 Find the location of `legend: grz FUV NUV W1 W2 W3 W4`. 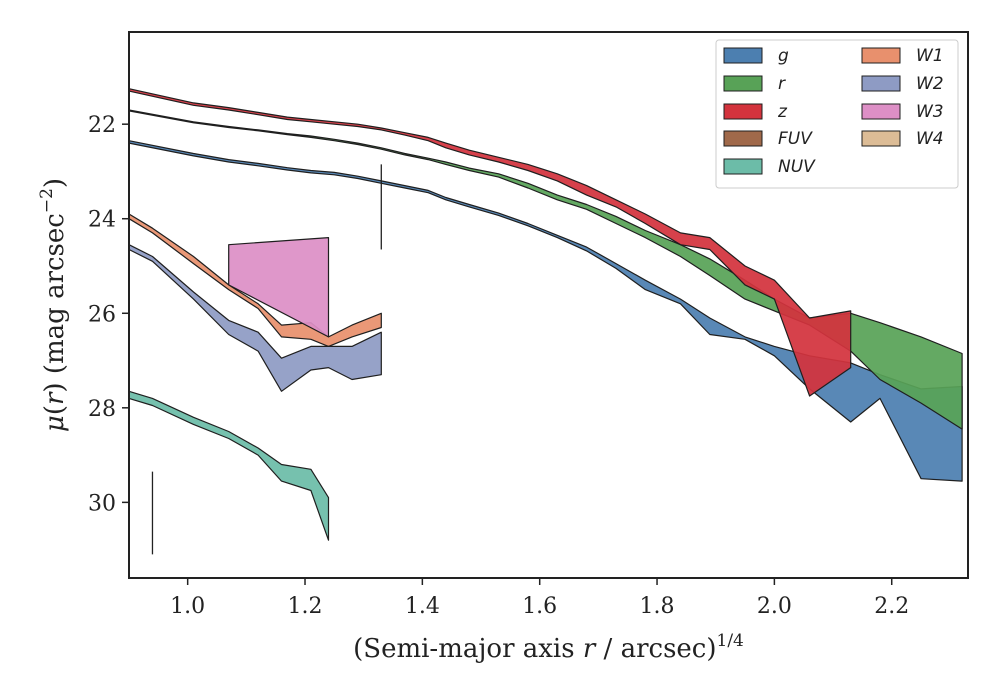

legend: grz FUV NUV W1 W2 W3 W4 is located at coordinates (837, 114).